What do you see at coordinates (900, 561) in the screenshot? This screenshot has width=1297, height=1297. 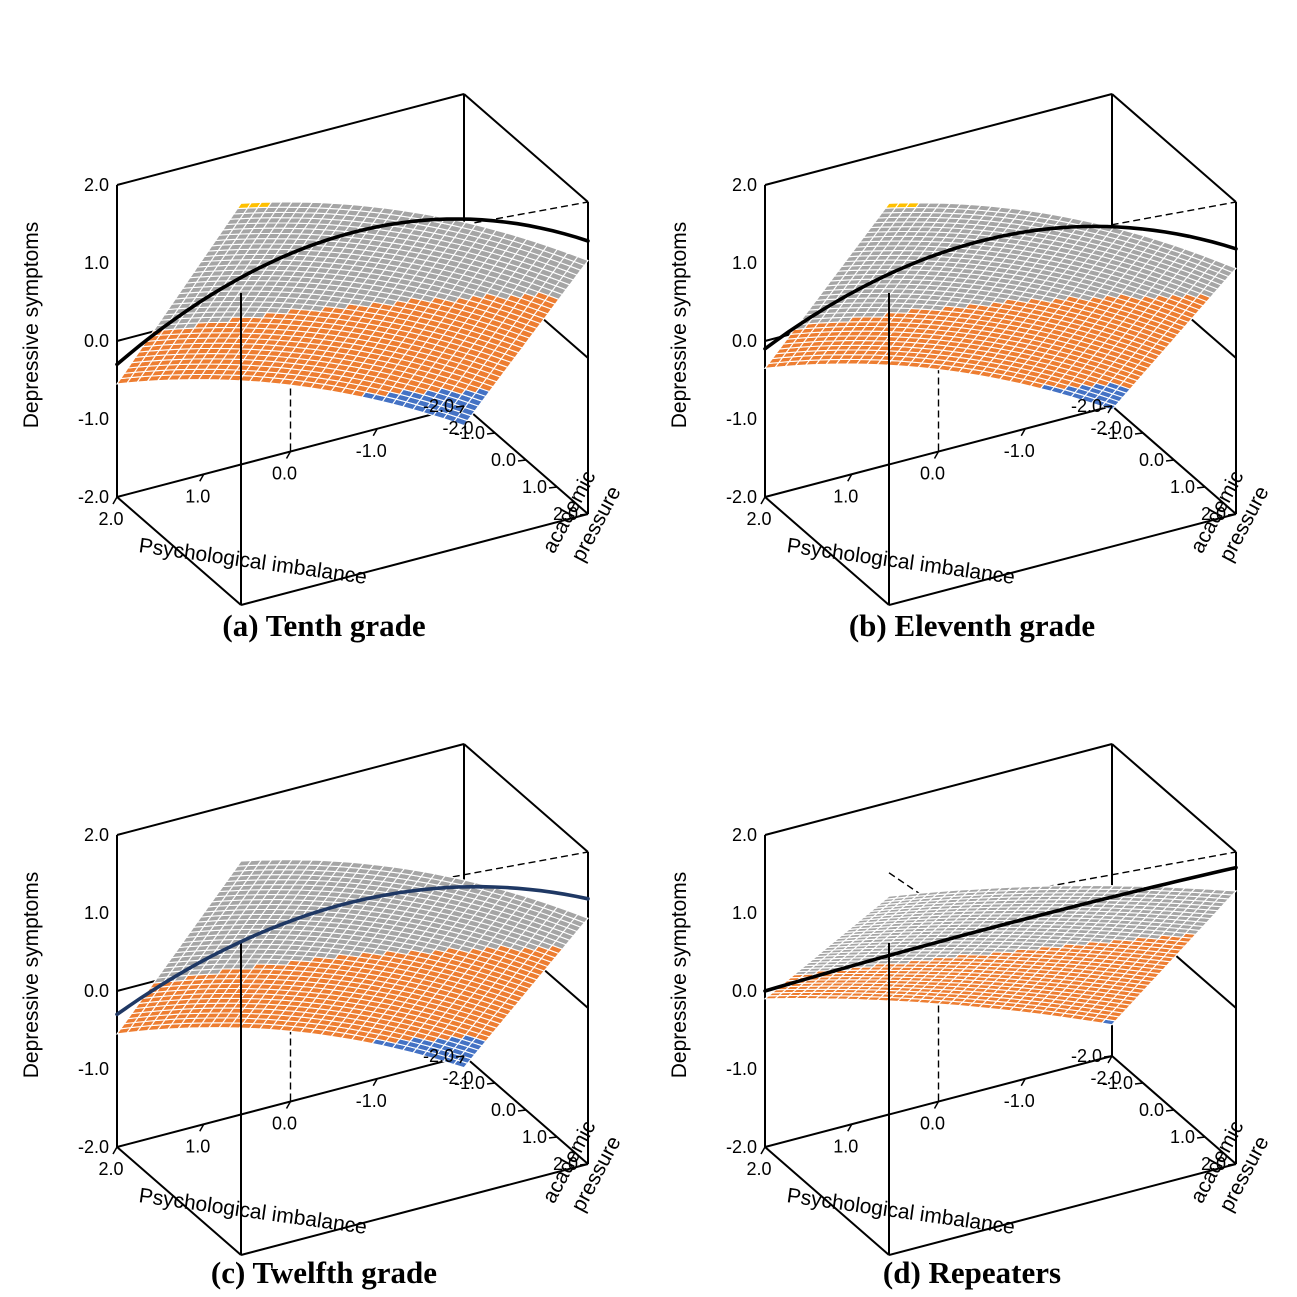 I see `x-axis-label: Psychological imbalance` at bounding box center [900, 561].